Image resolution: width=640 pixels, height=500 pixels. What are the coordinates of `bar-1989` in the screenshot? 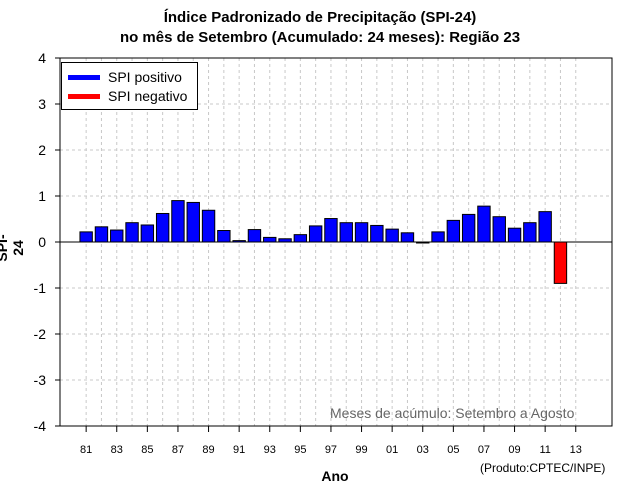 It's located at (208, 226).